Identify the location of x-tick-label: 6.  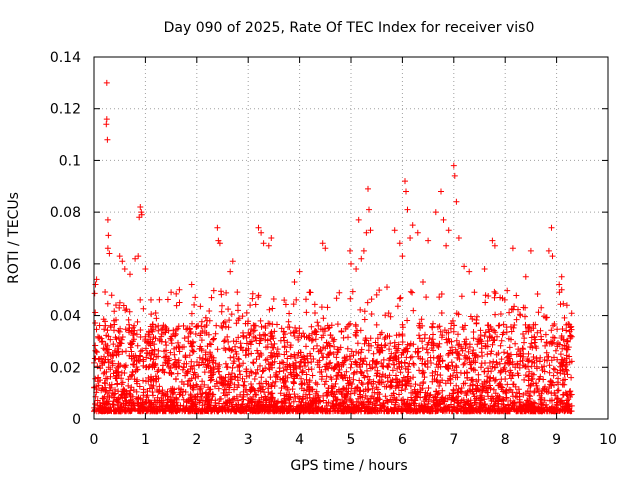
(402, 440).